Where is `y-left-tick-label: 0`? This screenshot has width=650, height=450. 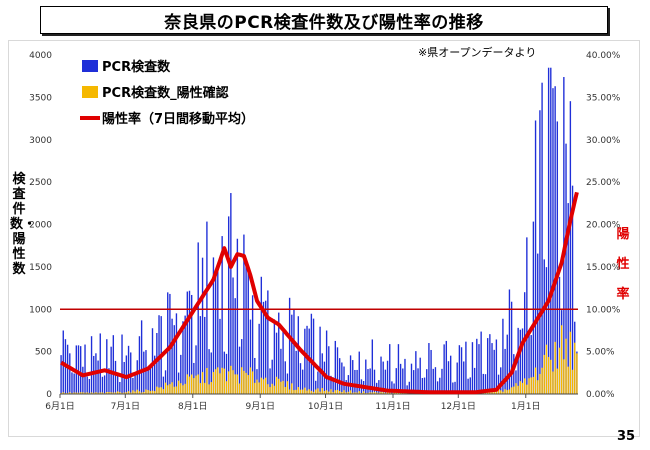 y-left-tick-label: 0 is located at coordinates (49, 395).